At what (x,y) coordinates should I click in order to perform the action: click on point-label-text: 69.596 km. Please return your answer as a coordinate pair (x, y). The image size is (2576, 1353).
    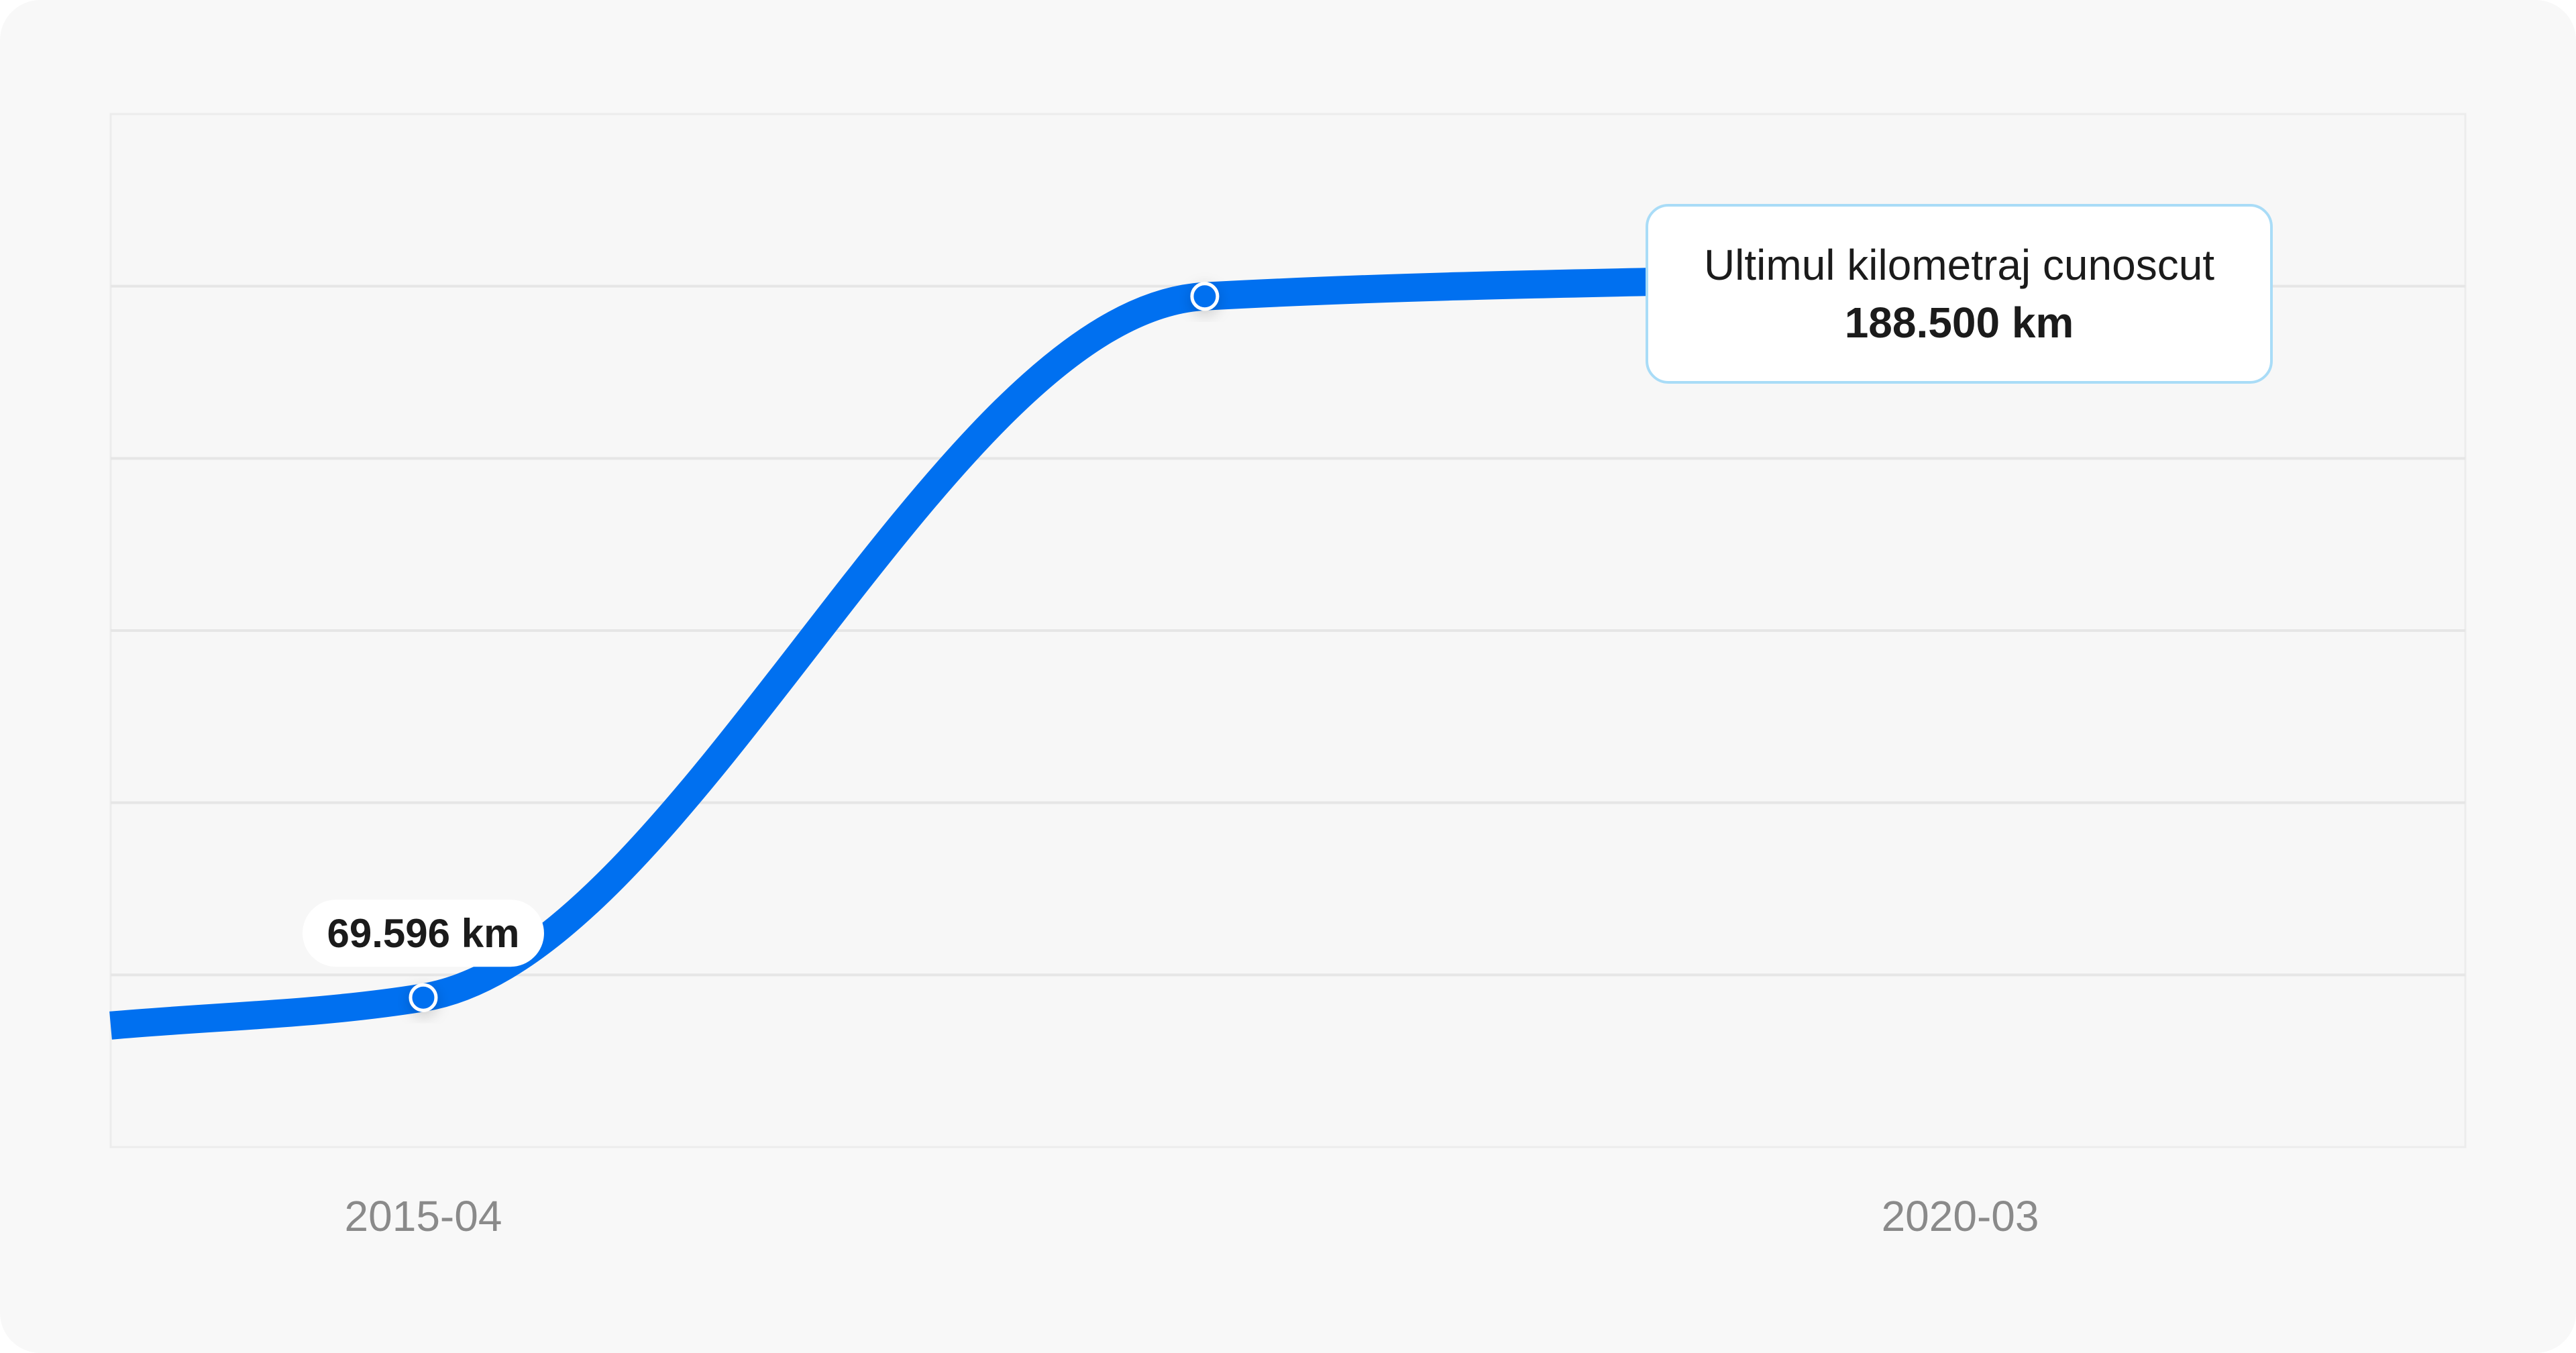
    Looking at the image, I should click on (423, 933).